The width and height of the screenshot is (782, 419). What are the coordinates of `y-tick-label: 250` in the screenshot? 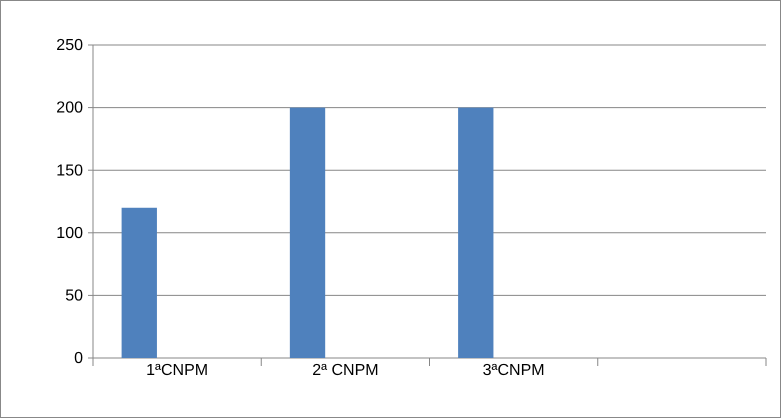 It's located at (70, 45).